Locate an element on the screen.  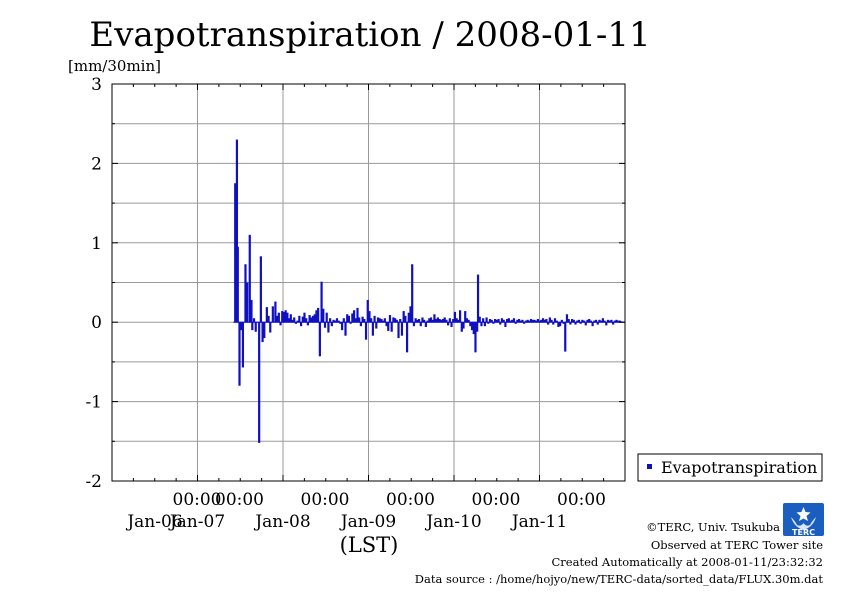
y-tick-label: 2 is located at coordinates (96, 164).